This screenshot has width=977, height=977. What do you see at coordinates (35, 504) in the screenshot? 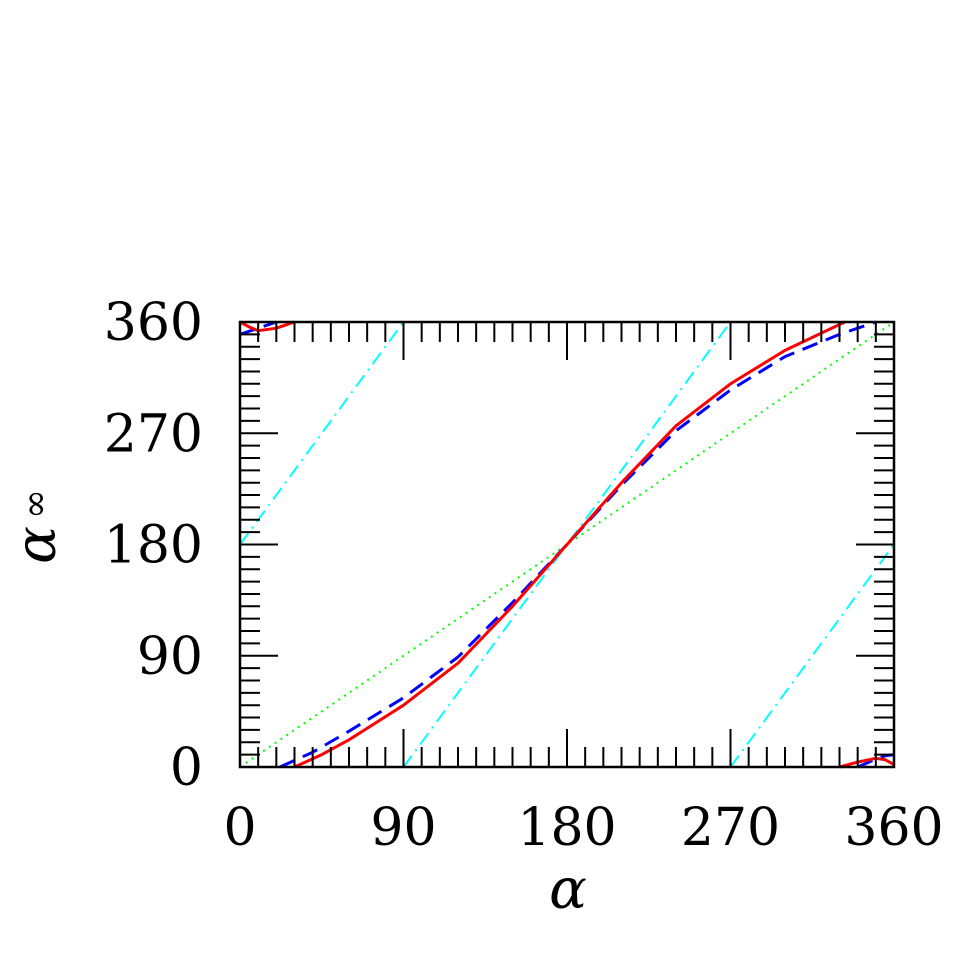
I see `y-axis-title-subscript: ∞` at bounding box center [35, 504].